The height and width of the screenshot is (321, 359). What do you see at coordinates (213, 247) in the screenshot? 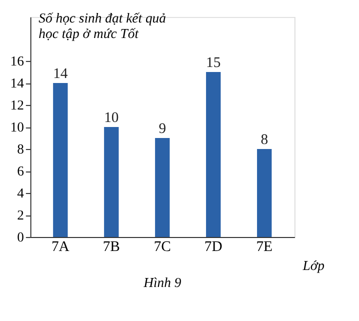
I see `x-tick-label: 7D` at bounding box center [213, 247].